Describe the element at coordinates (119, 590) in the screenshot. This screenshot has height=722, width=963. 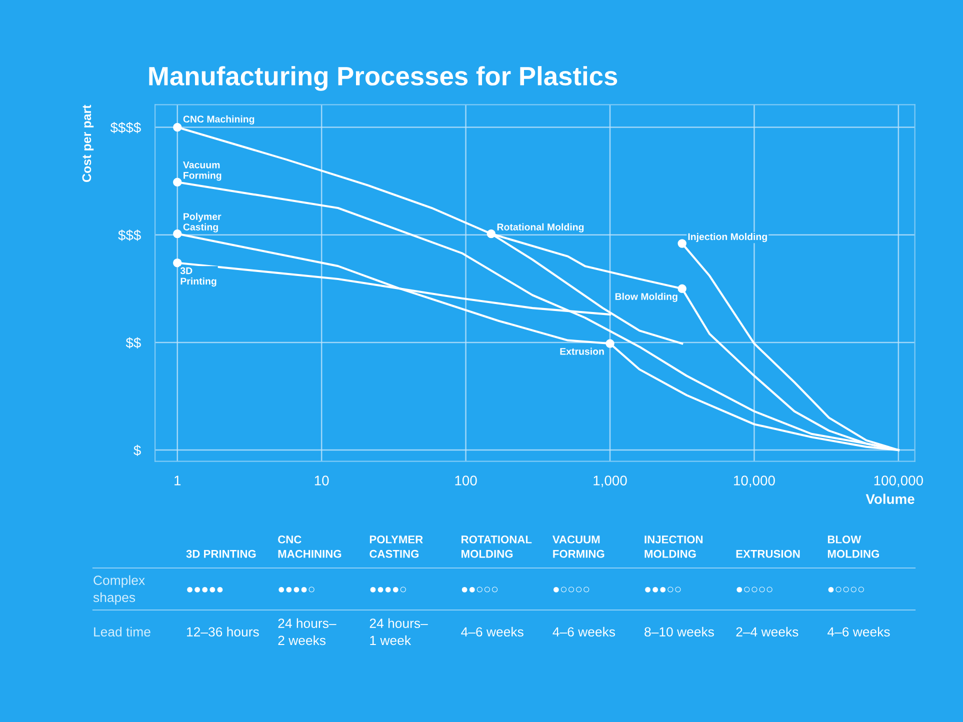
I see `text: Complex shapes` at that location.